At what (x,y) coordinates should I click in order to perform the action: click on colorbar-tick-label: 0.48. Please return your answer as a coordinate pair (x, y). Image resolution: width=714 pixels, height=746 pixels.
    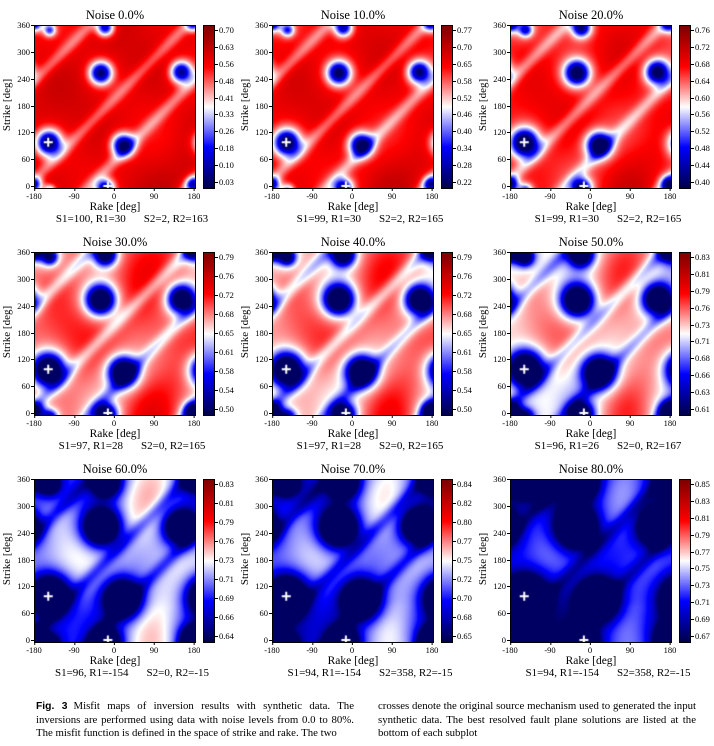
    Looking at the image, I should click on (700, 148).